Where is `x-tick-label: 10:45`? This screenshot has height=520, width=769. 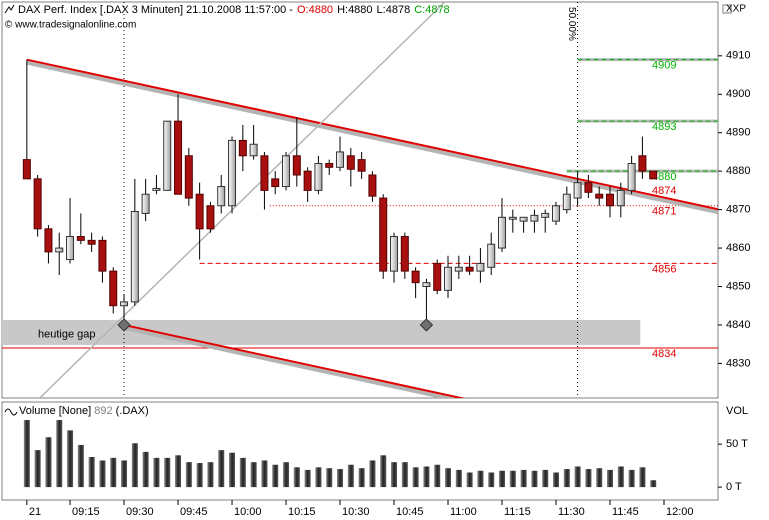 x-tick-label: 10:45 is located at coordinates (410, 512).